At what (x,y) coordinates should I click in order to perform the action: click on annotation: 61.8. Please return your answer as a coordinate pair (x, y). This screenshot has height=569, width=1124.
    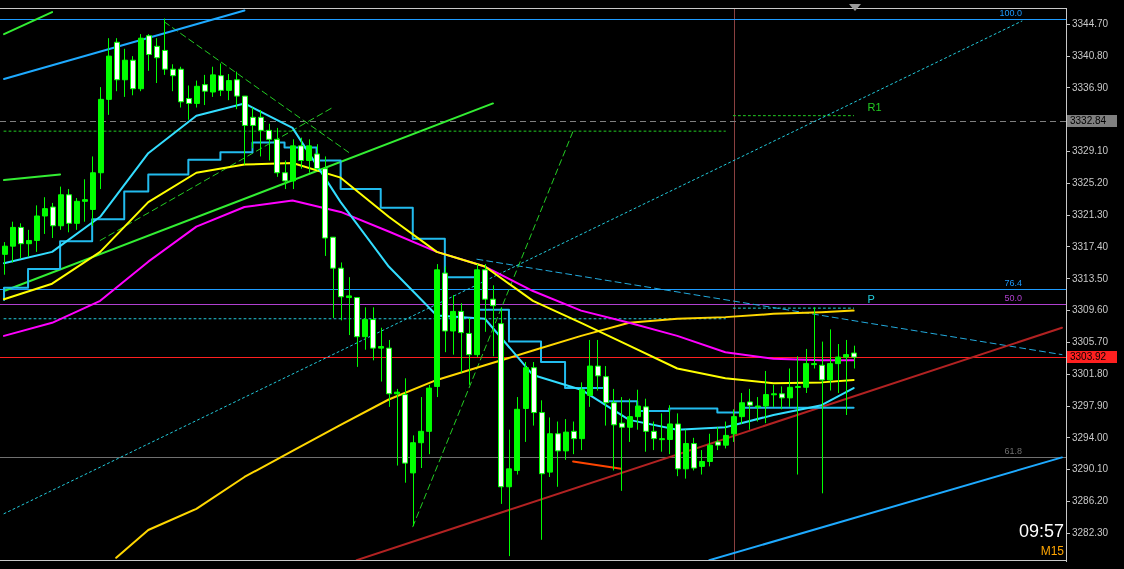
    Looking at the image, I should click on (1013, 451).